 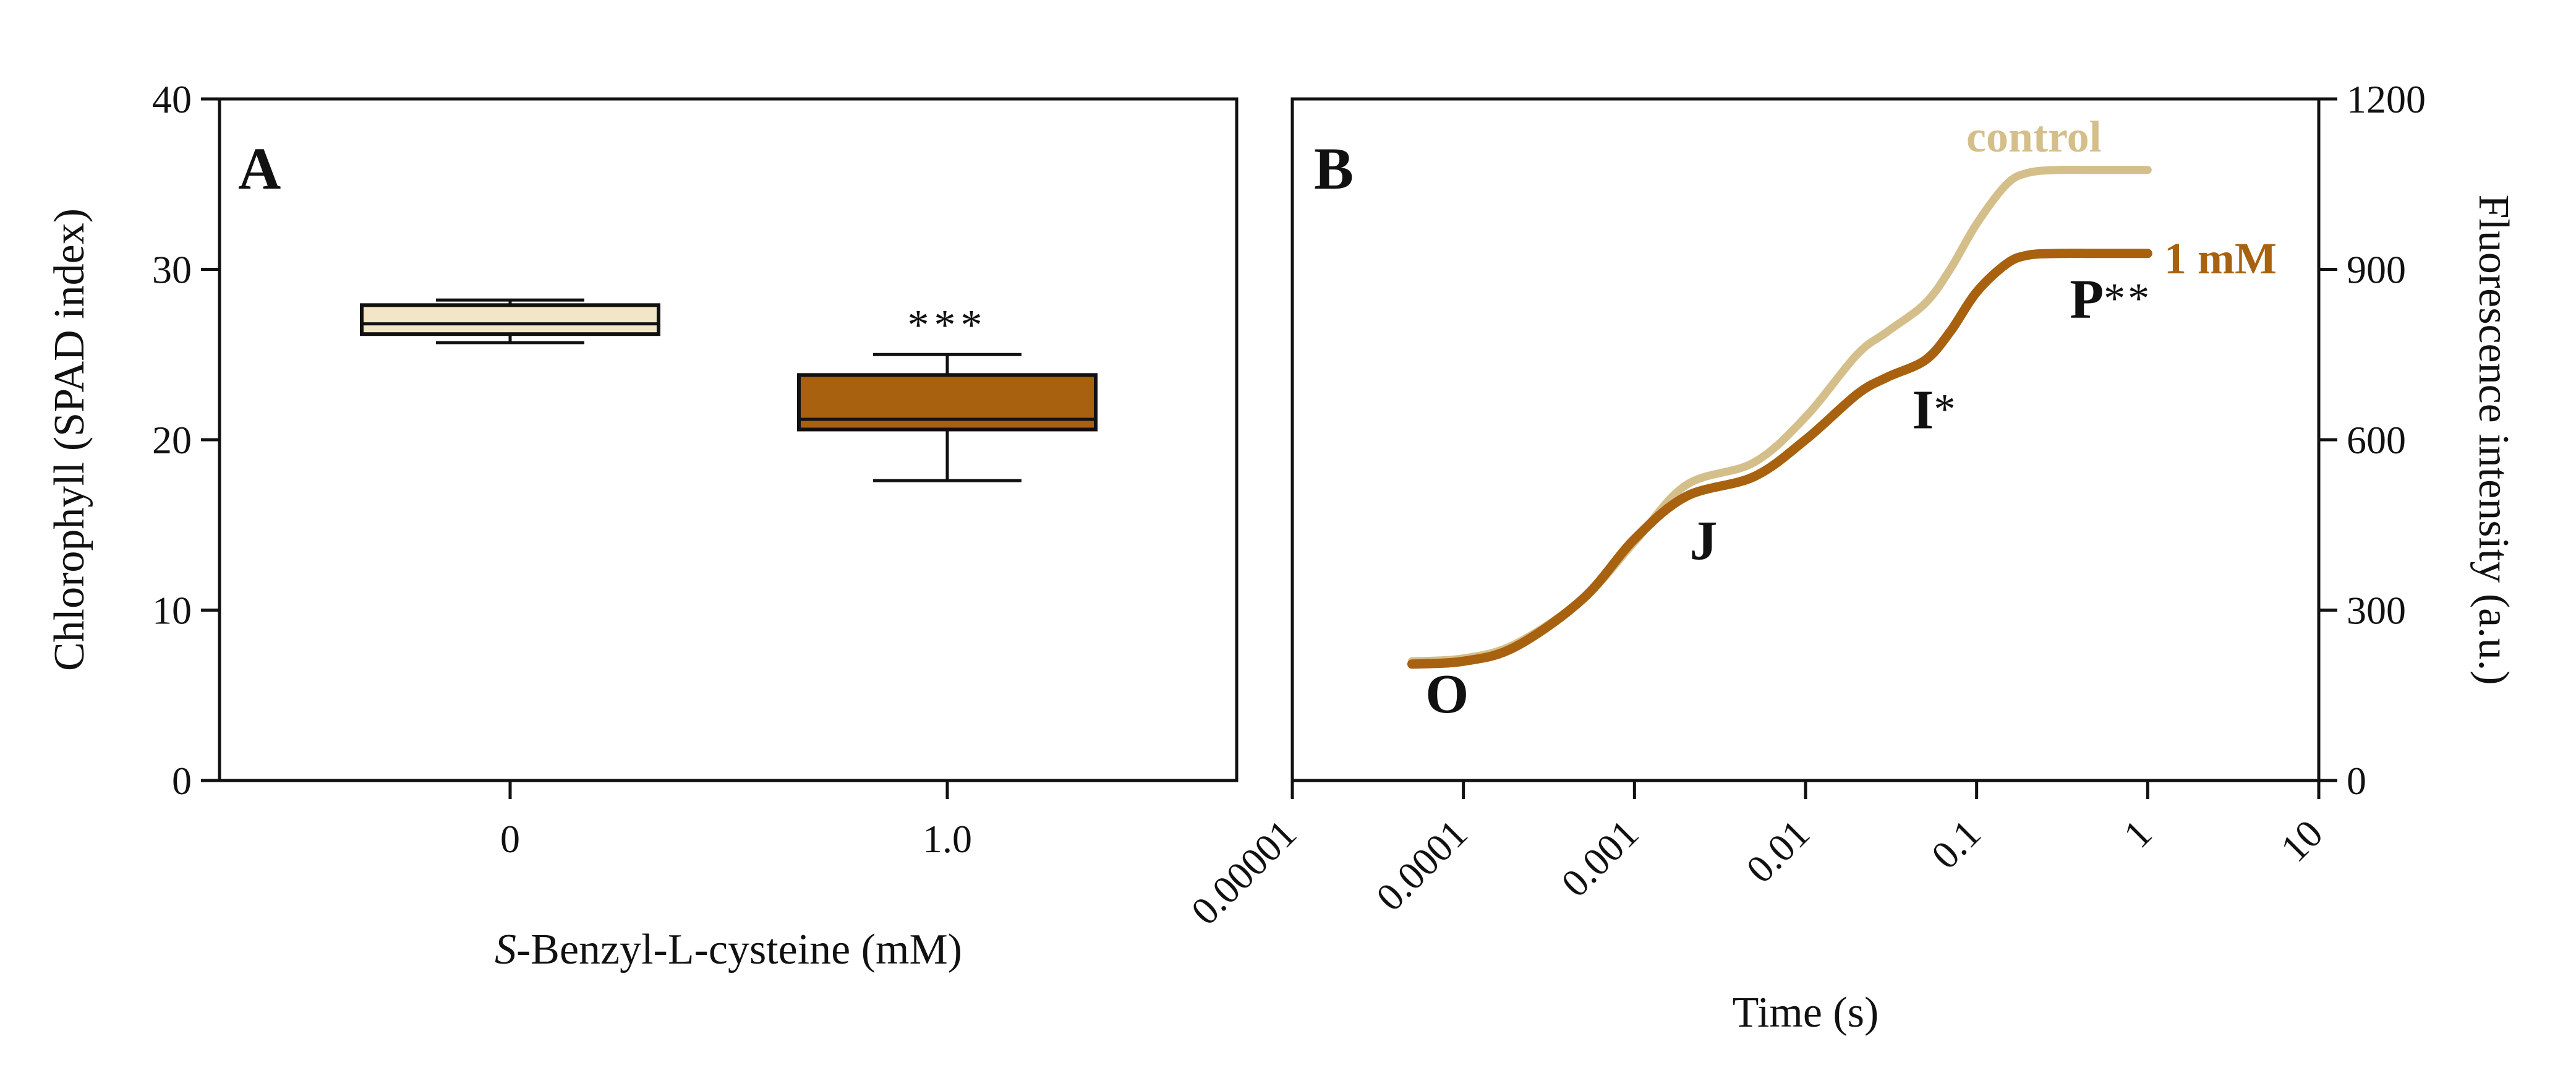 I want to click on panel-b-x-tick-label: 1, so click(x=2137, y=834).